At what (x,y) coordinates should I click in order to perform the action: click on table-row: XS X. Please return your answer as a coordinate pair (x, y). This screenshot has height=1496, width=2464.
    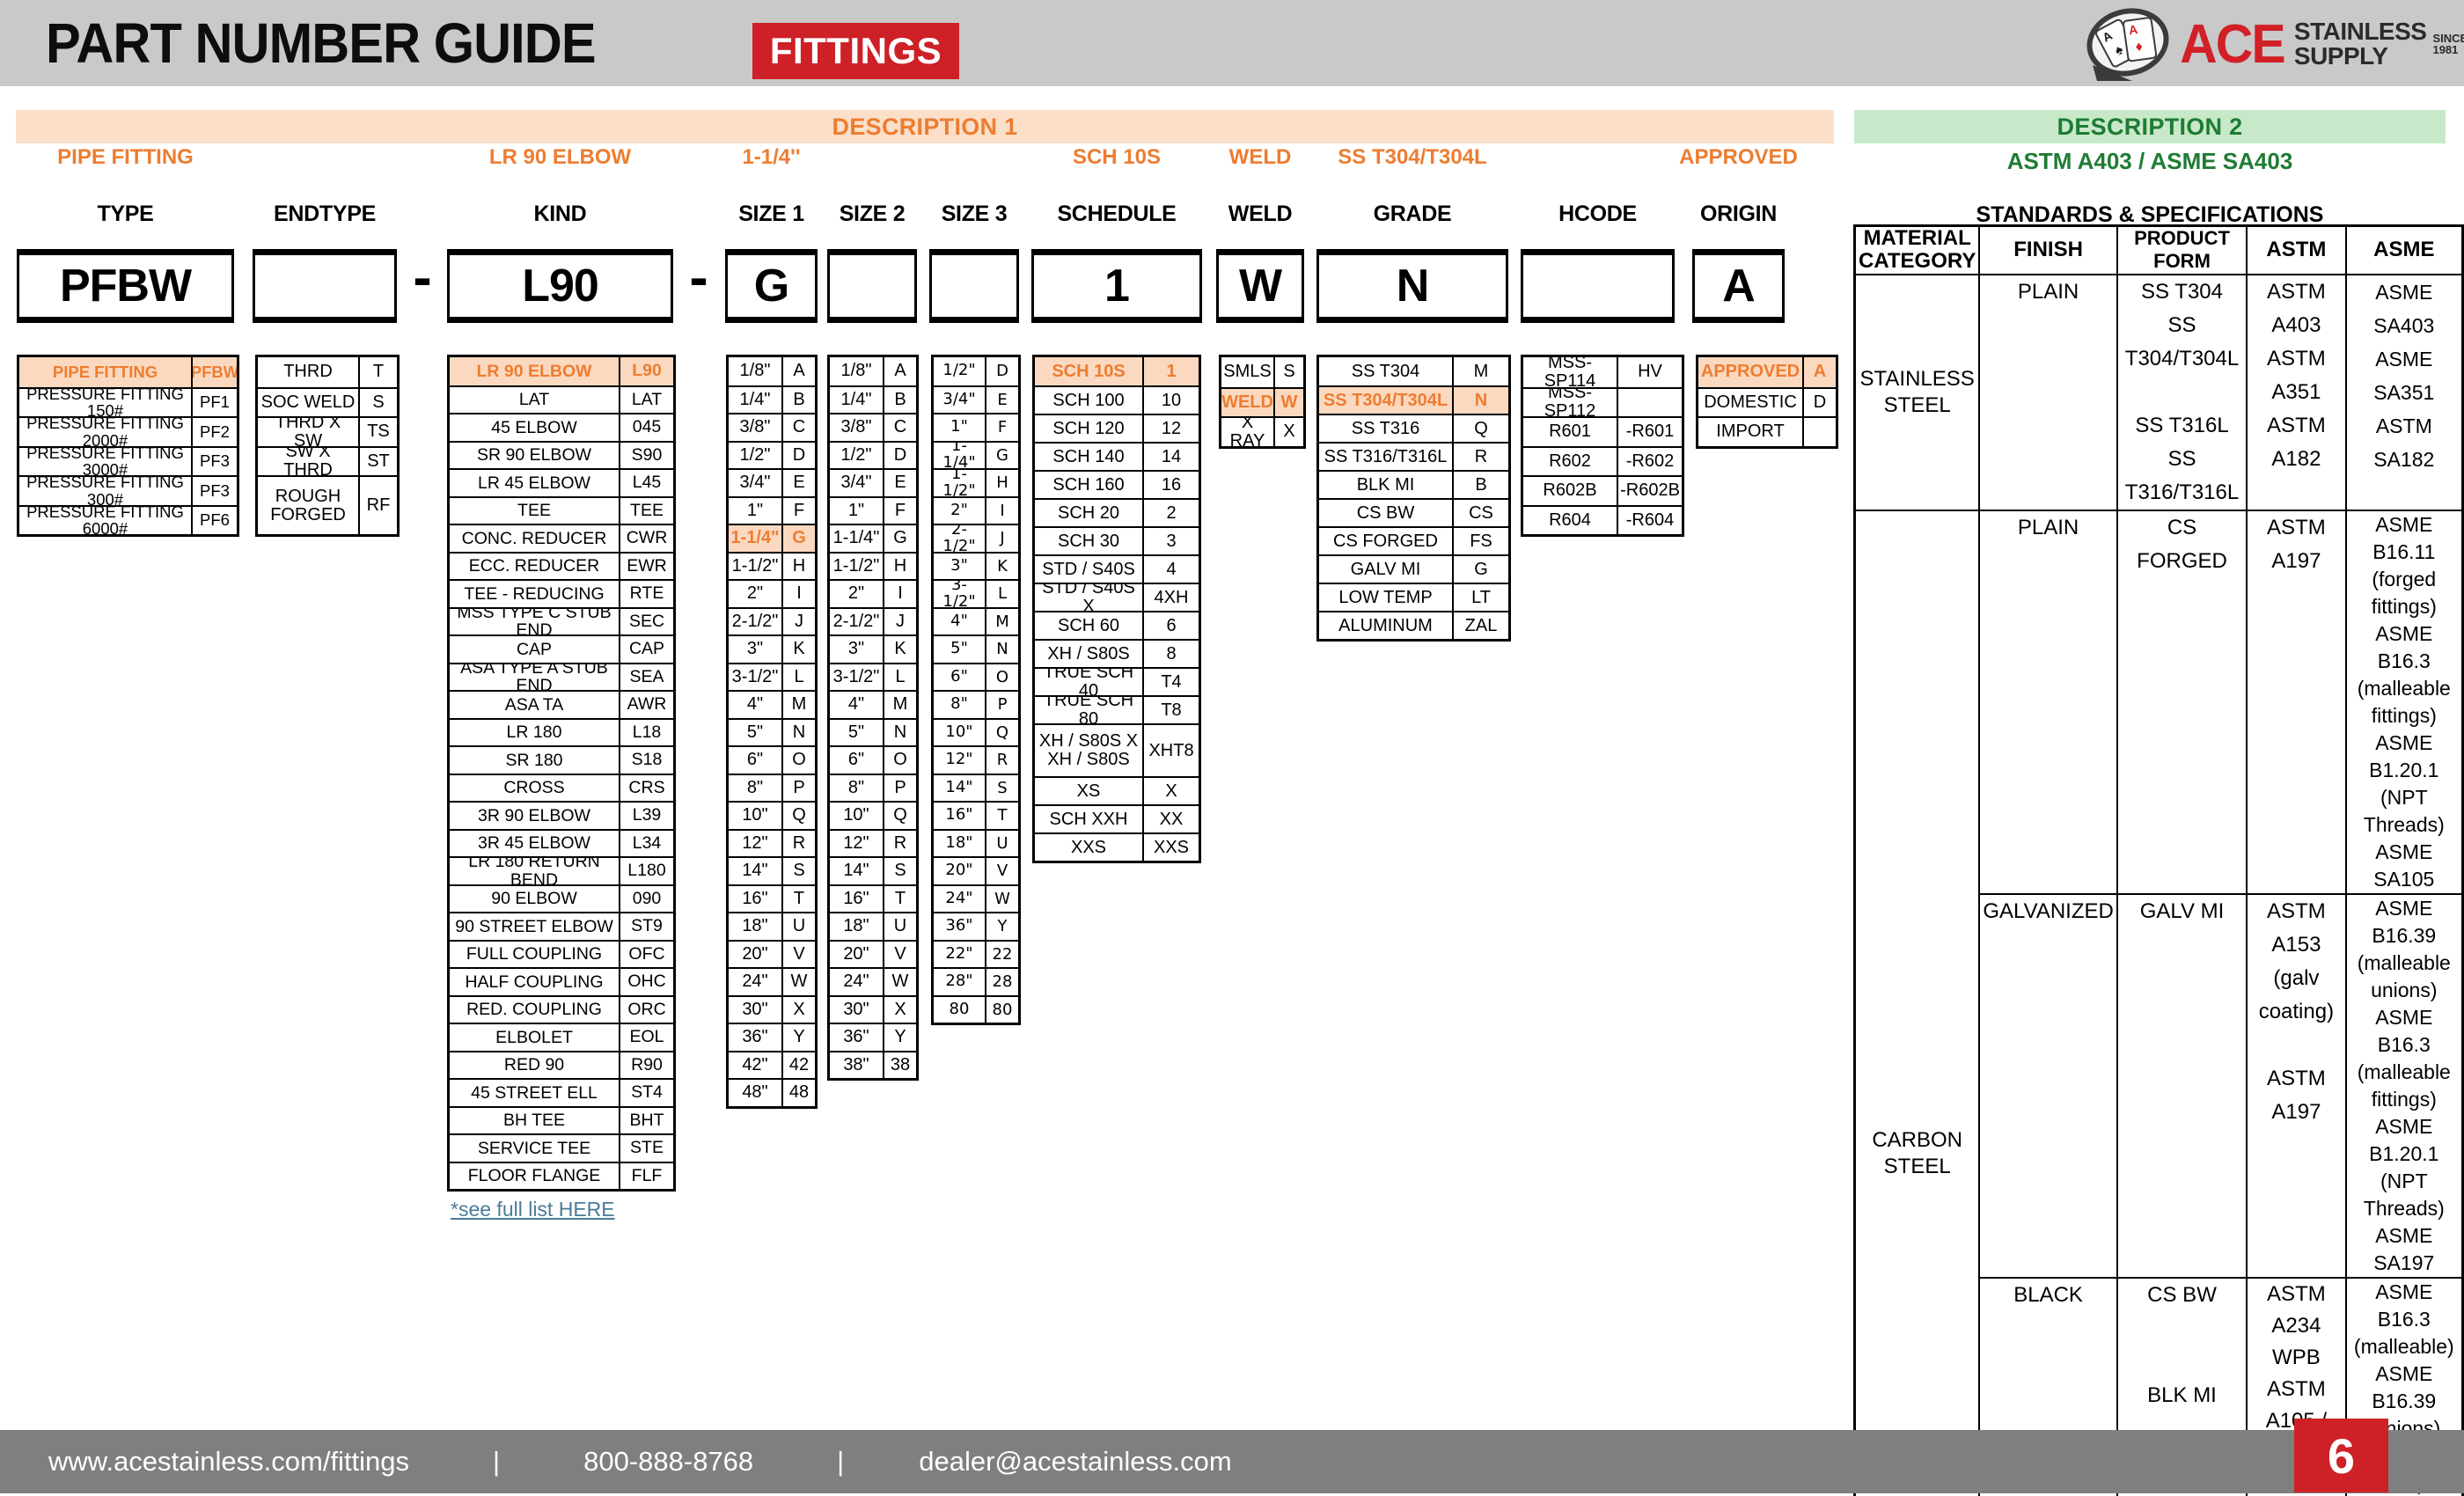
    Looking at the image, I should click on (1117, 790).